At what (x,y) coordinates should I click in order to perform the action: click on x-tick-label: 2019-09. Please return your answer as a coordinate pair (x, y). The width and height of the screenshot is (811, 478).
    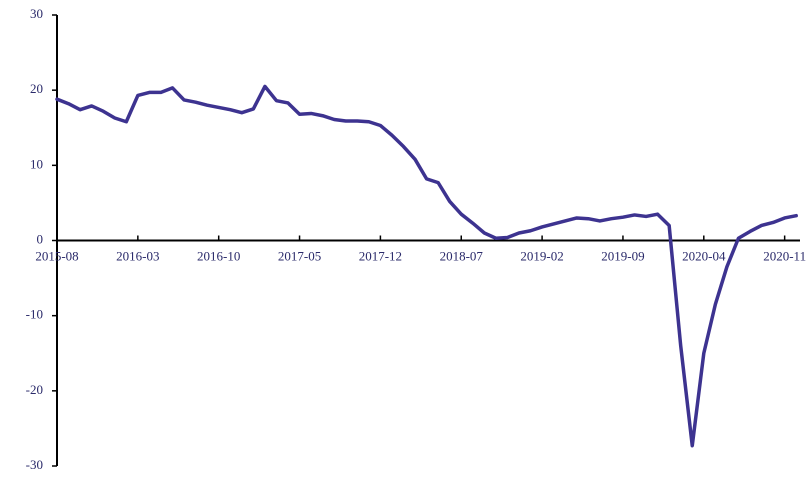
    Looking at the image, I should click on (622, 255).